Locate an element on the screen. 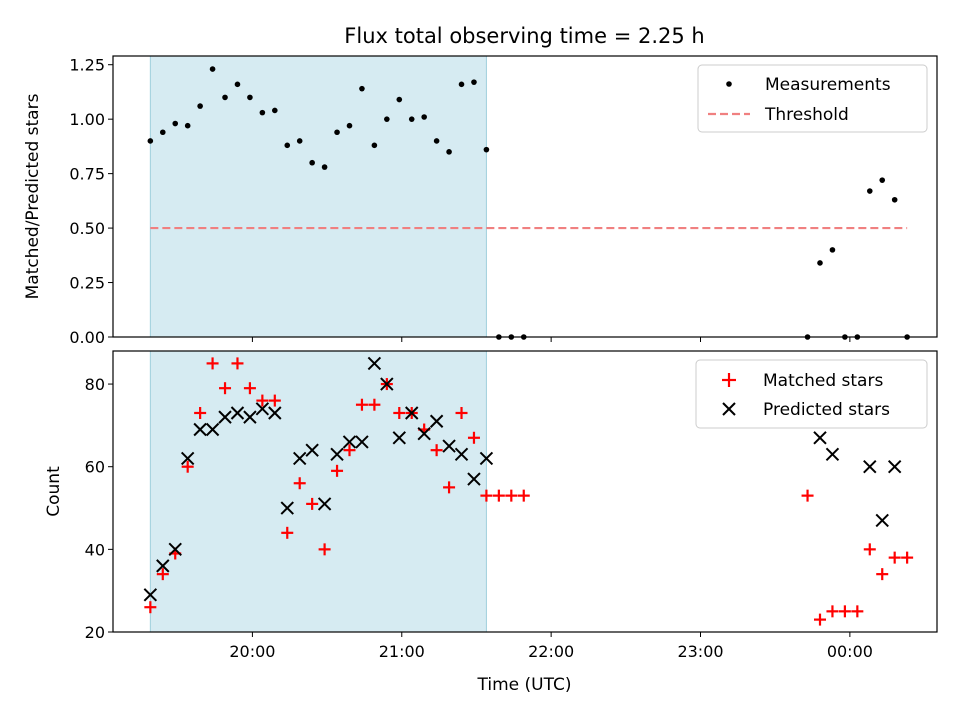 This screenshot has width=960, height=720. y-tick-label: 80 is located at coordinates (95, 384).